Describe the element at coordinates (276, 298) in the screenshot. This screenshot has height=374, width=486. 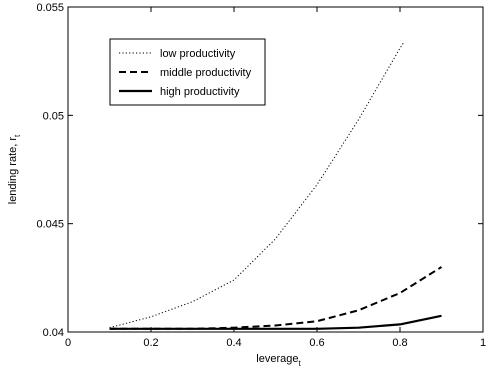
I see `series-line-dashed` at that location.